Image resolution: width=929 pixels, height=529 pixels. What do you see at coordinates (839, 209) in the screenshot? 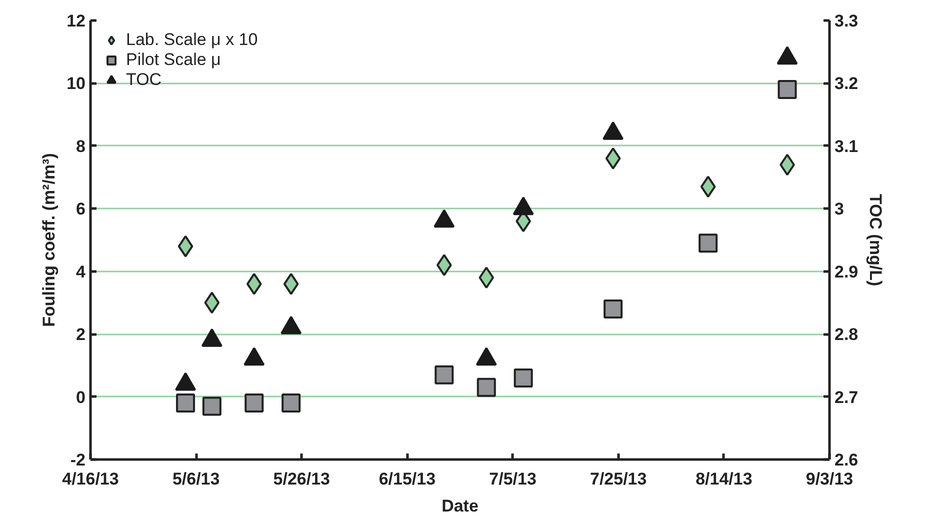
I see `y2-tick-label: 3` at bounding box center [839, 209].